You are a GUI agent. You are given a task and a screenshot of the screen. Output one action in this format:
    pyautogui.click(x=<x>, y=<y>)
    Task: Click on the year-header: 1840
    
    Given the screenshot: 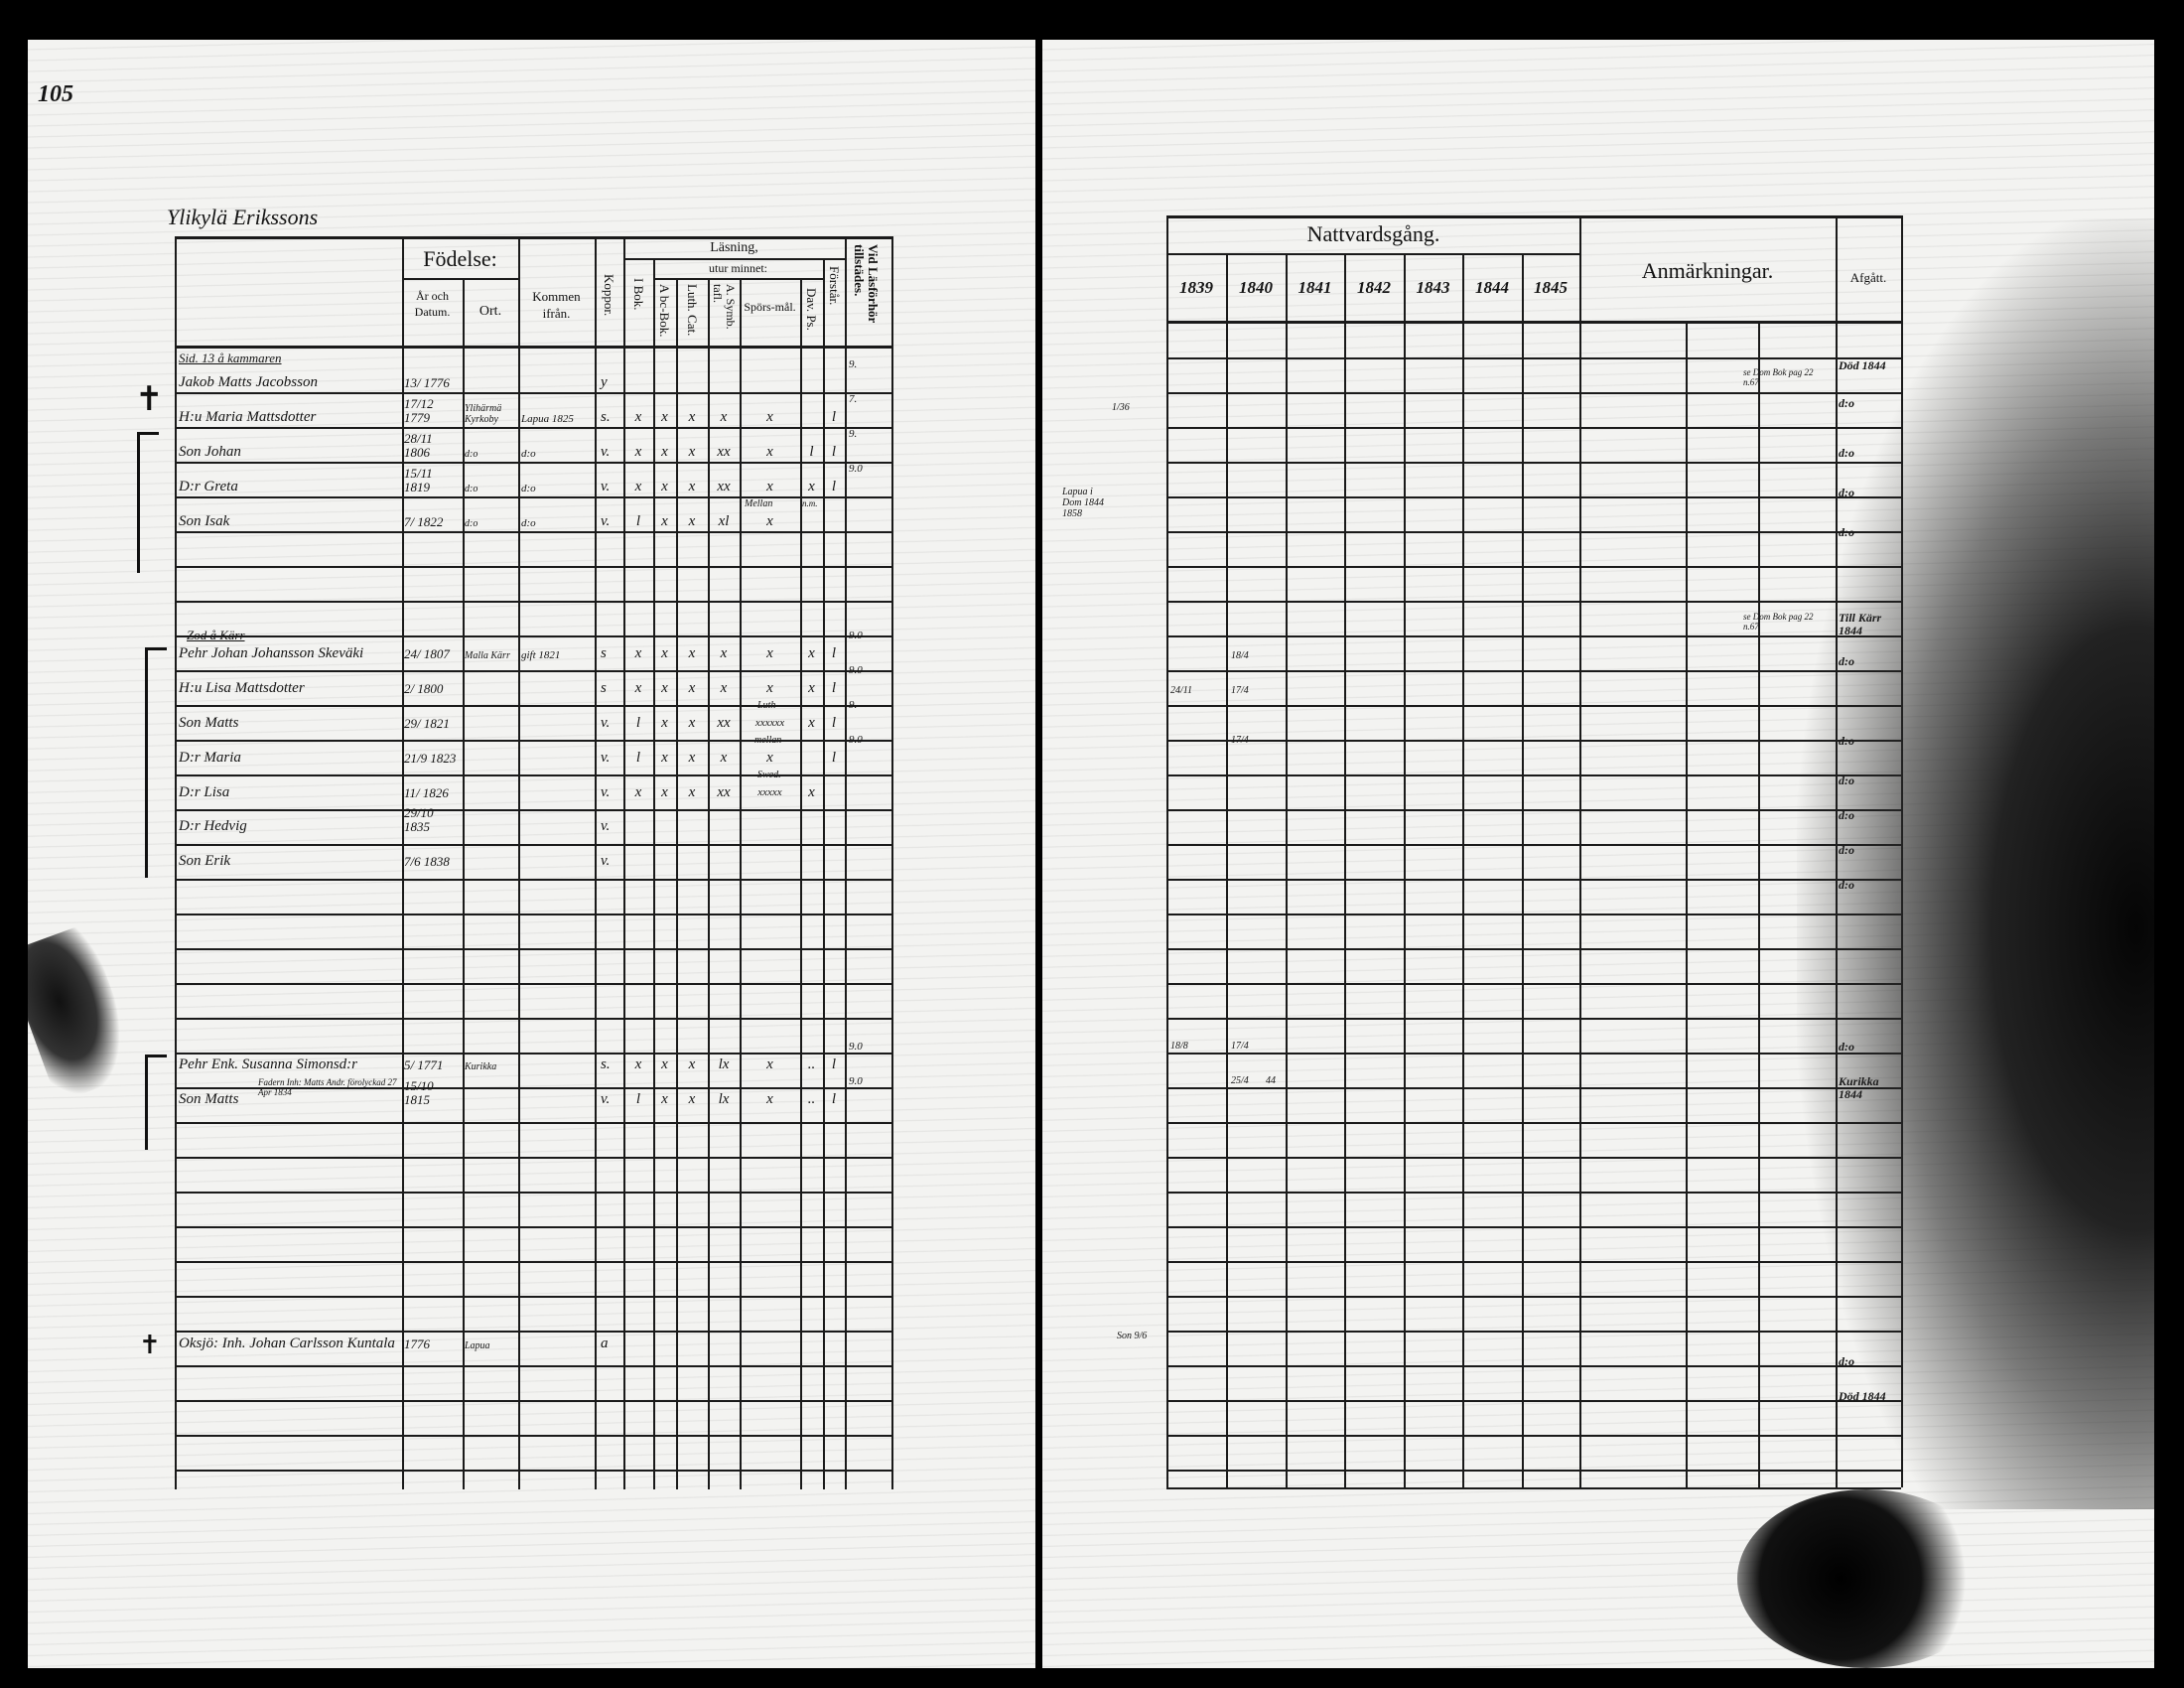 What is the action you would take?
    pyautogui.click(x=1256, y=287)
    